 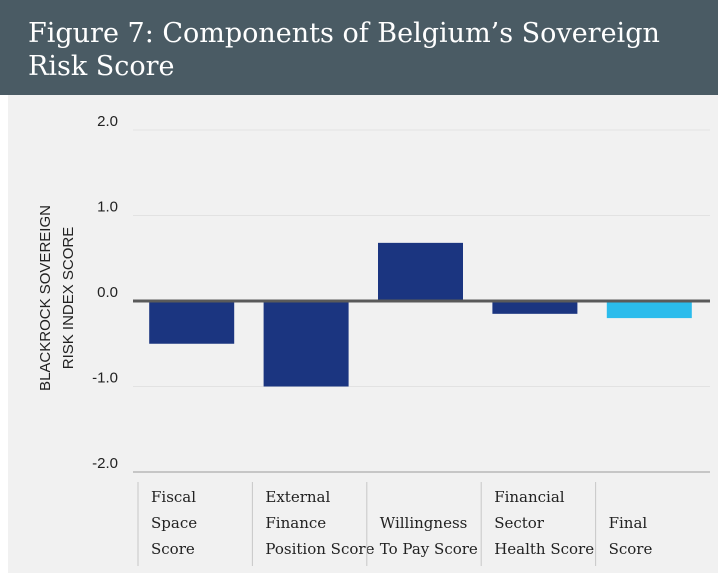 What do you see at coordinates (297, 497) in the screenshot?
I see `text-line: External` at bounding box center [297, 497].